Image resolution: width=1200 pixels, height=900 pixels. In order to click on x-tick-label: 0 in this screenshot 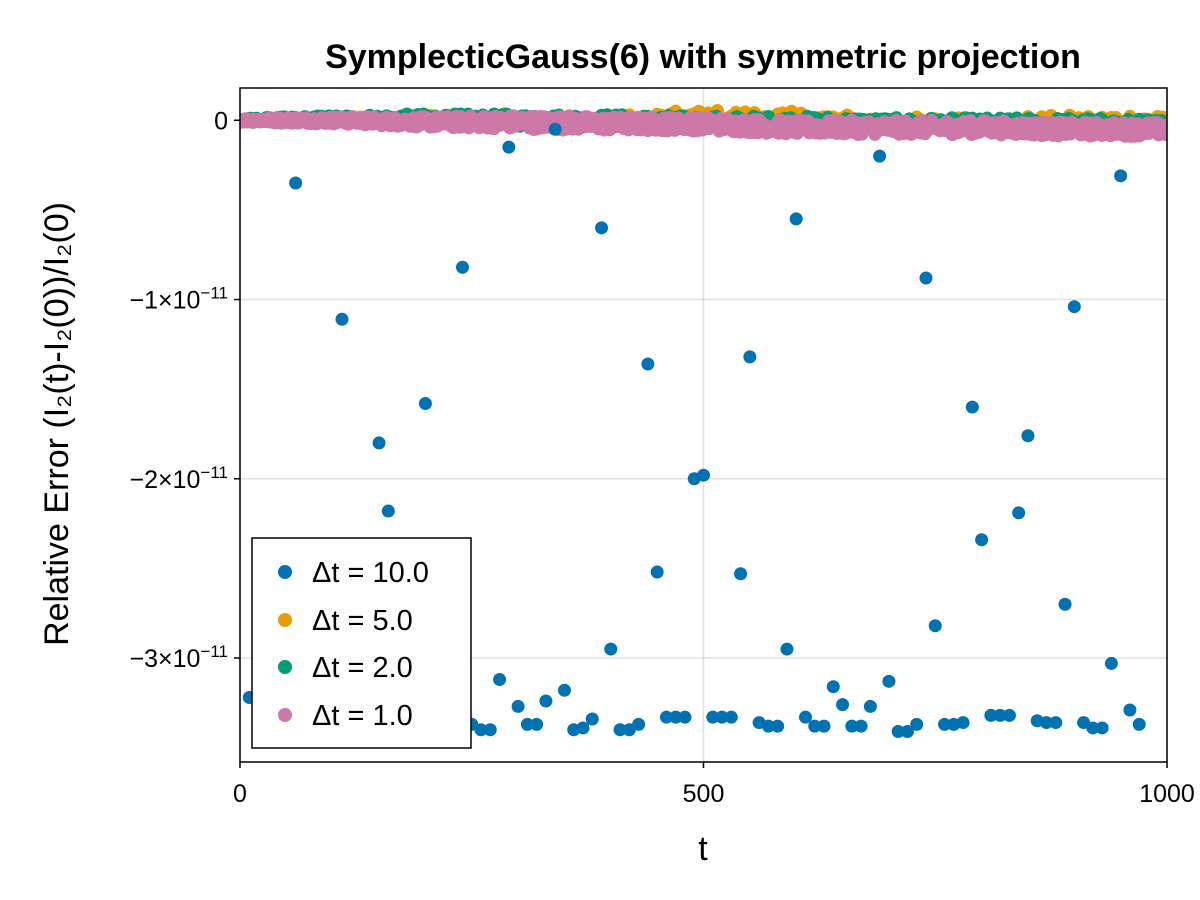, I will do `click(240, 794)`.